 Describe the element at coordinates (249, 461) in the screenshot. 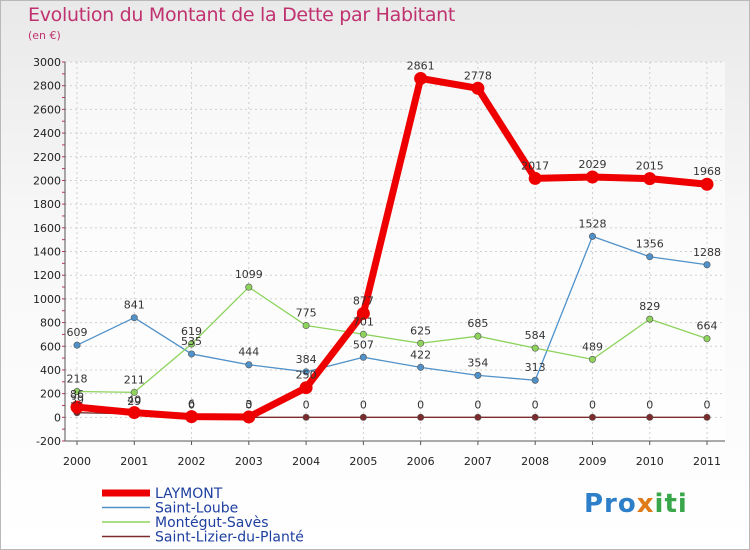

I see `x-tick-label: 2003` at that location.